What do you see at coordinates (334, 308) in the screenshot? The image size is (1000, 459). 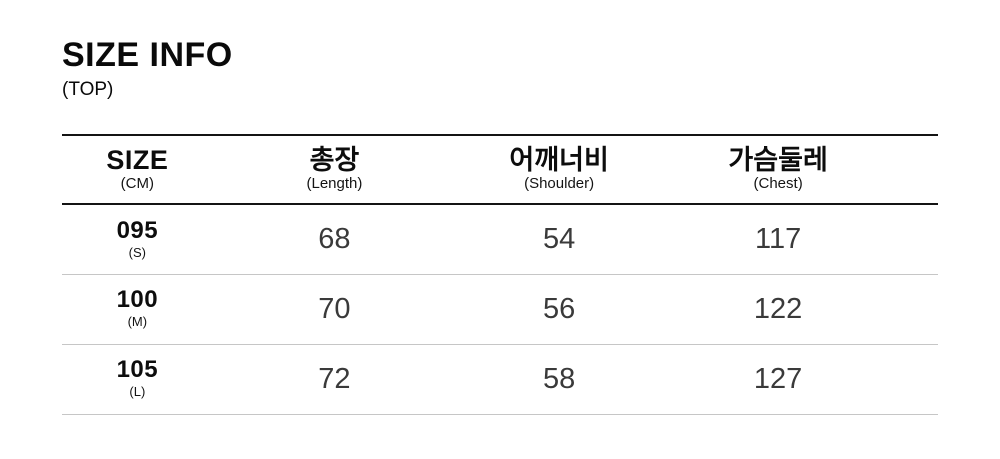 I see `length-value: 70` at bounding box center [334, 308].